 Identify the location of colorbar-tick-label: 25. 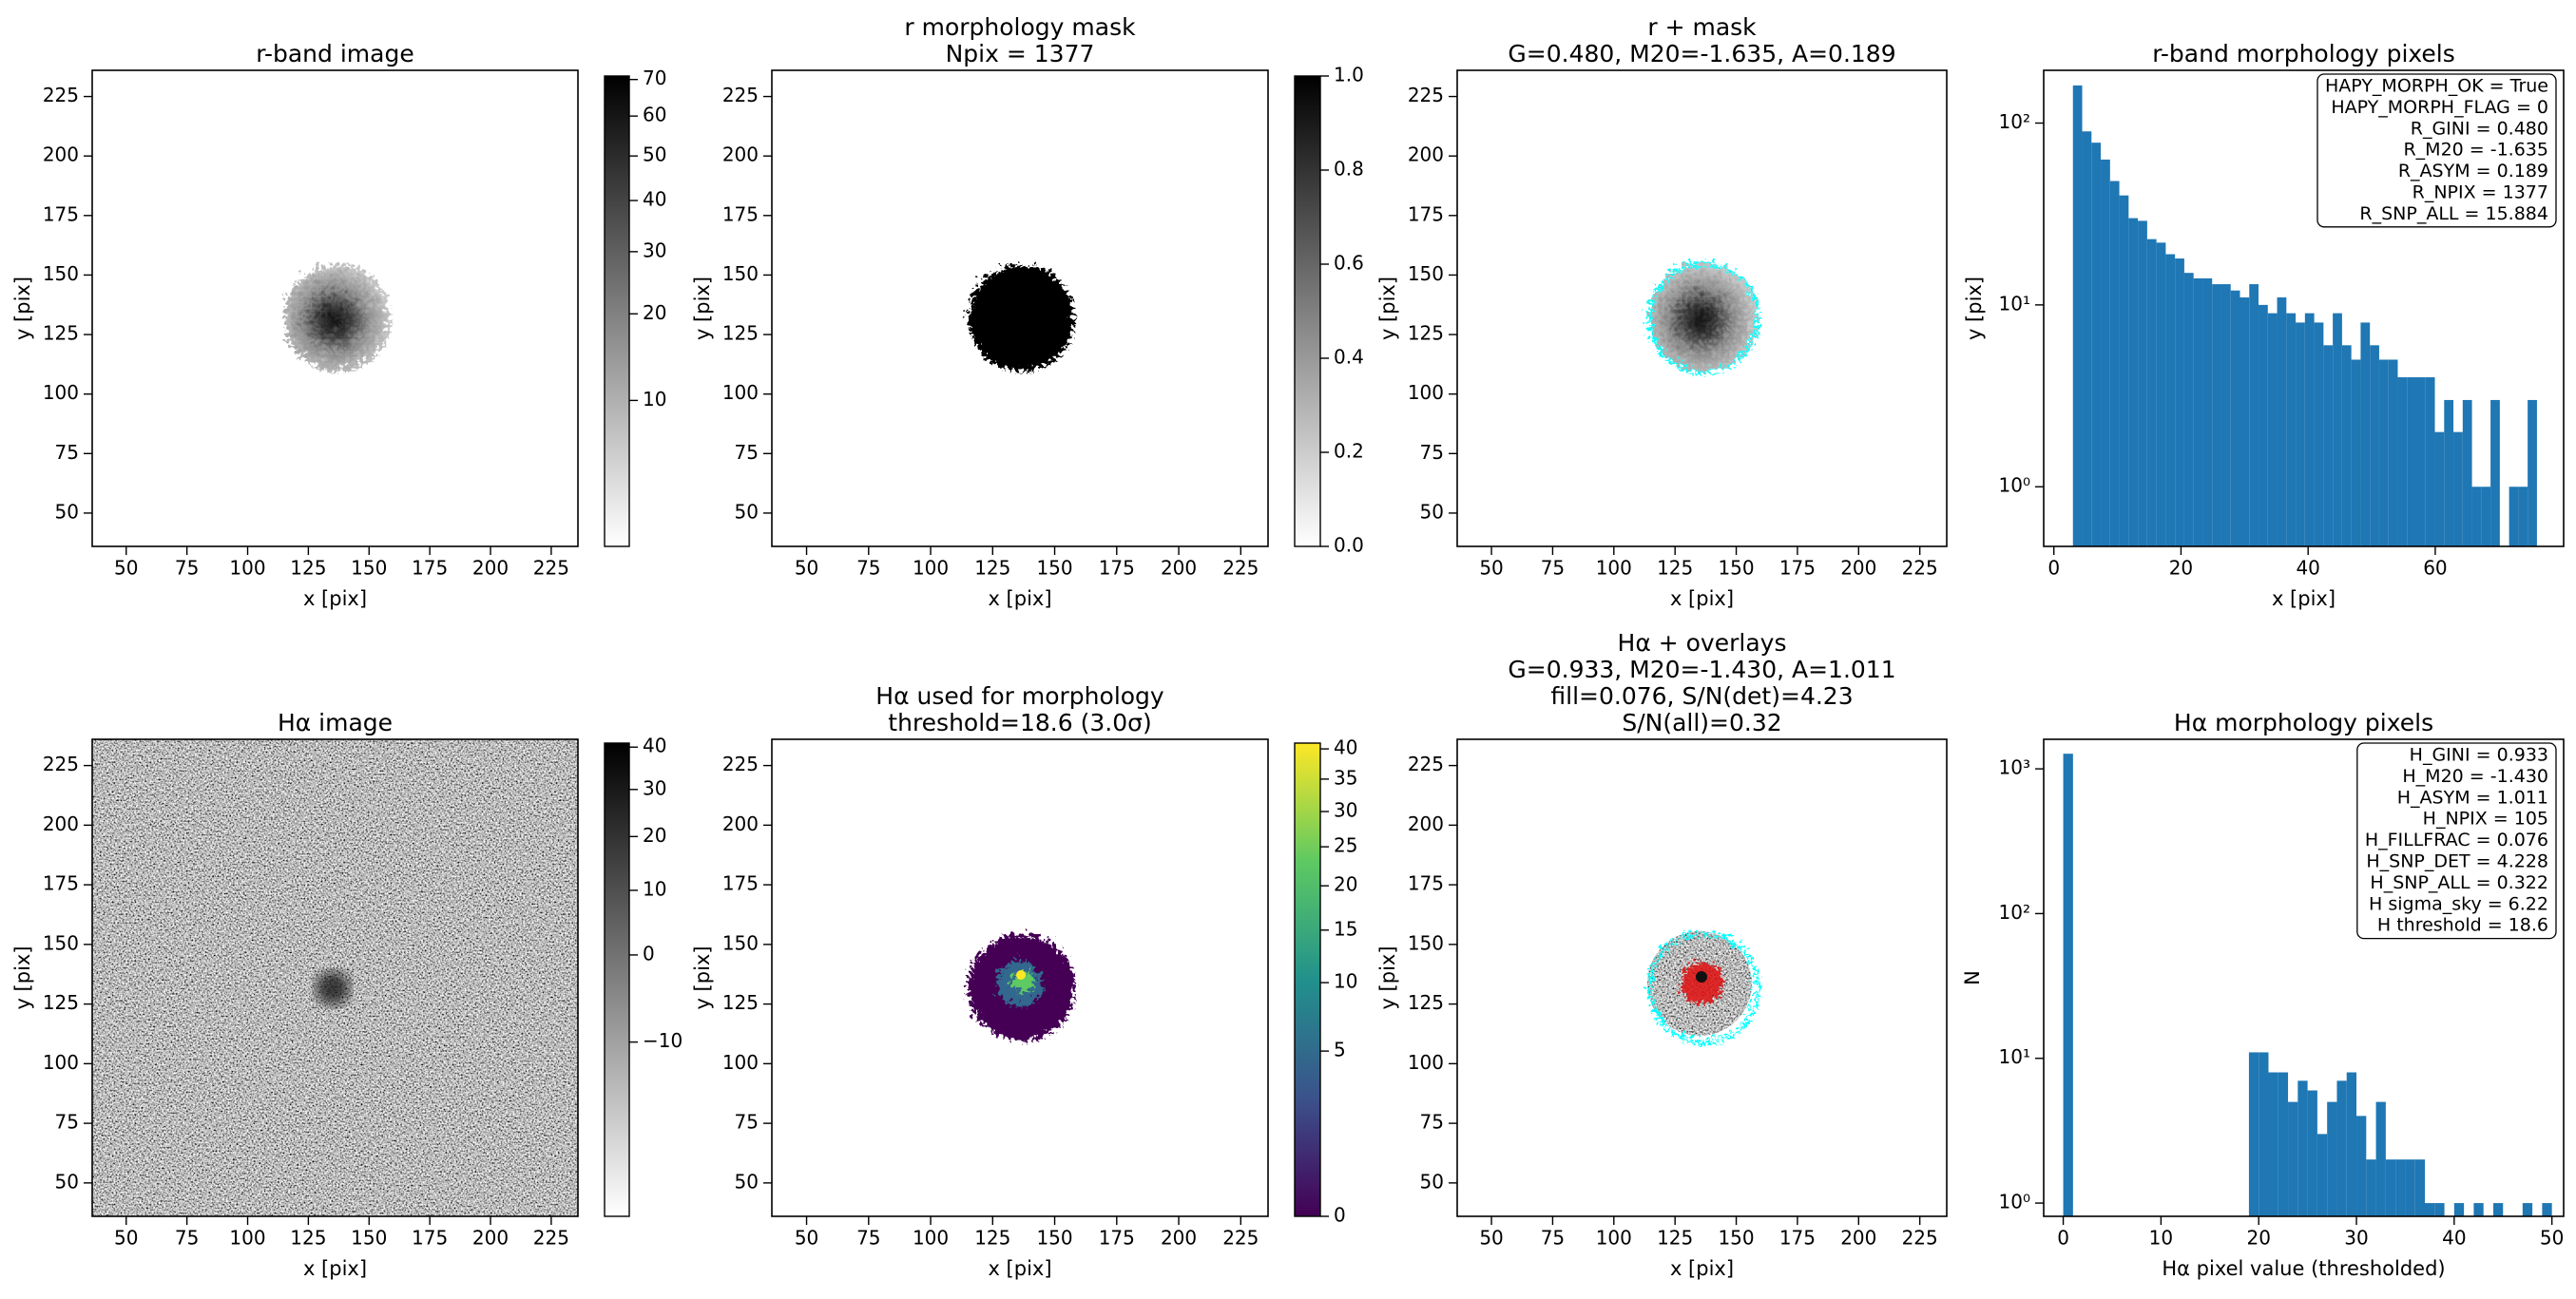
(1346, 846).